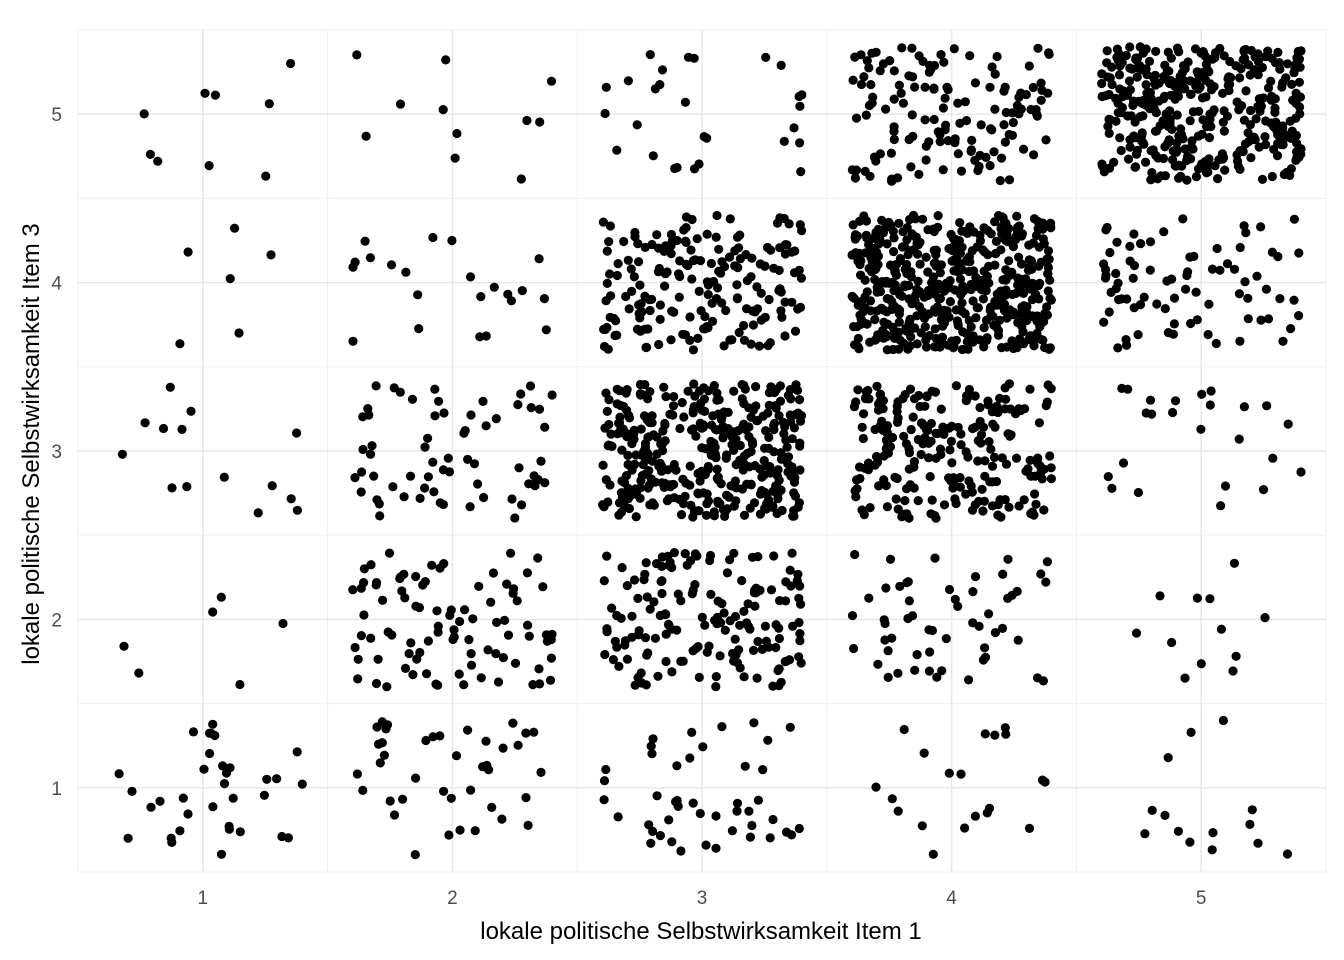 This screenshot has width=1344, height=960. Describe the element at coordinates (56, 789) in the screenshot. I see `y-tick-label: 1` at that location.